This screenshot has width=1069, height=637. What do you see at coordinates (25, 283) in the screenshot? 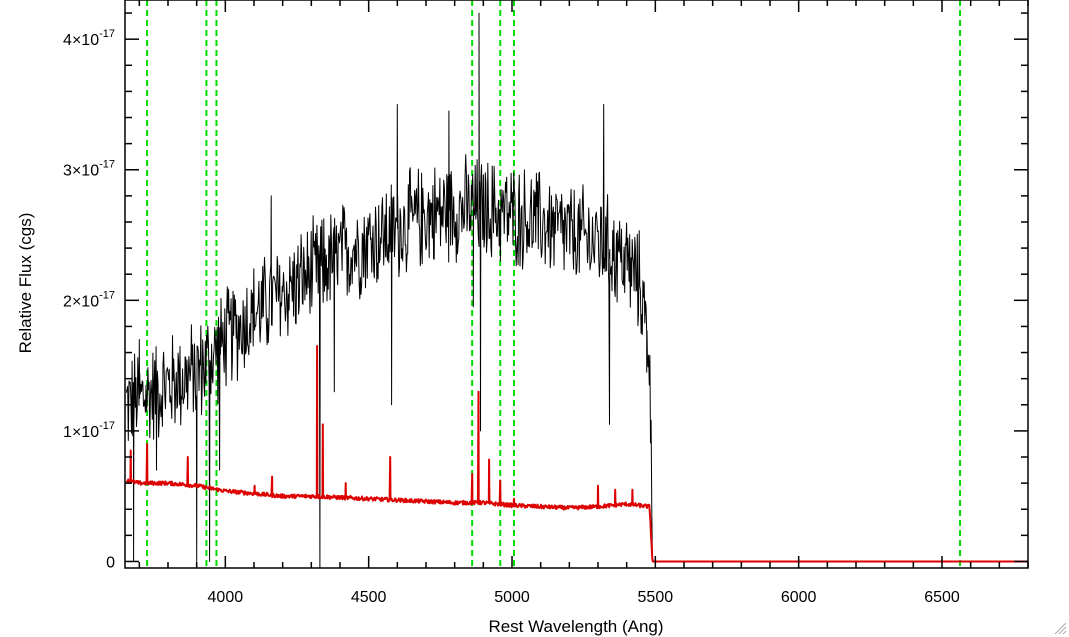
I see `y-axis-title: Relative Flux (cgs)` at bounding box center [25, 283].